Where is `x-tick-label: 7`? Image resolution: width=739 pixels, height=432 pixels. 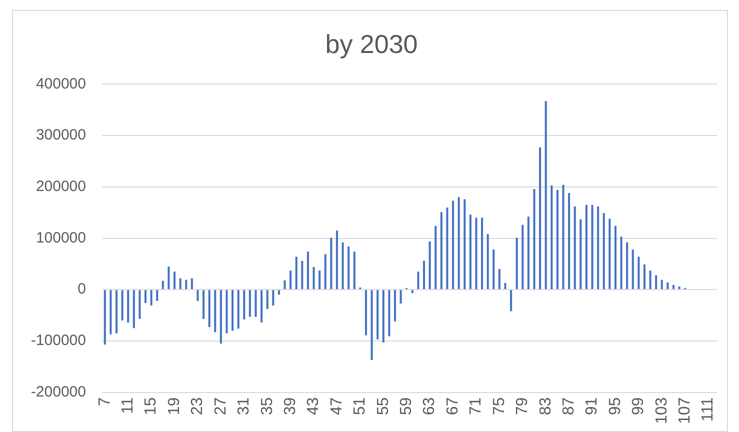 x-tick-label: 7 is located at coordinates (105, 401).